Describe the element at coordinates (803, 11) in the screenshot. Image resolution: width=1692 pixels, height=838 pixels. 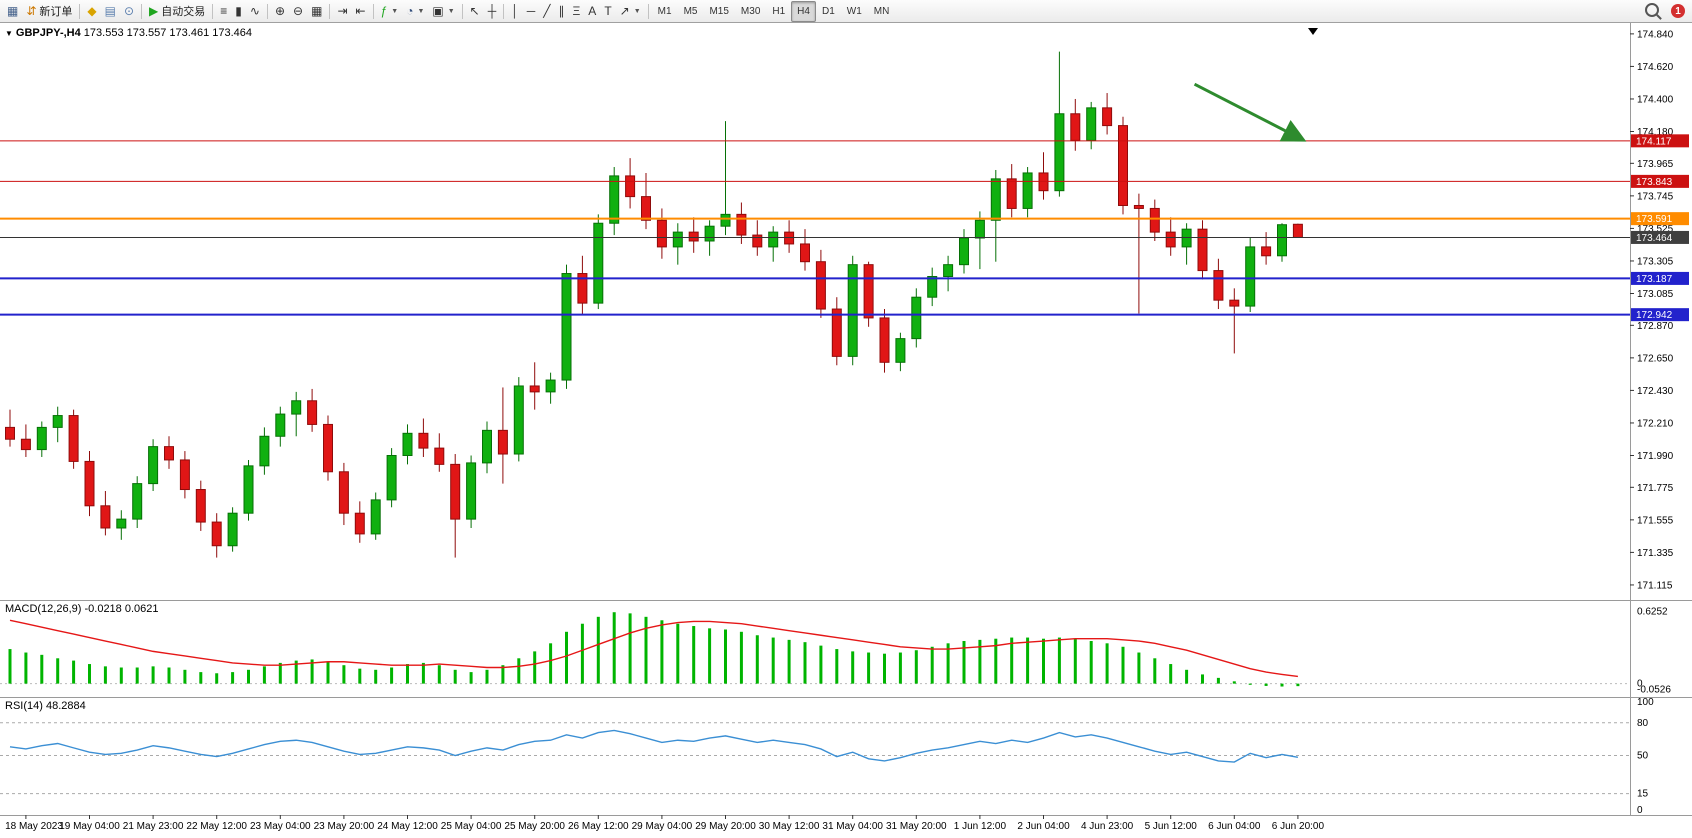
I see `timeframe-h4-button: H4` at that location.